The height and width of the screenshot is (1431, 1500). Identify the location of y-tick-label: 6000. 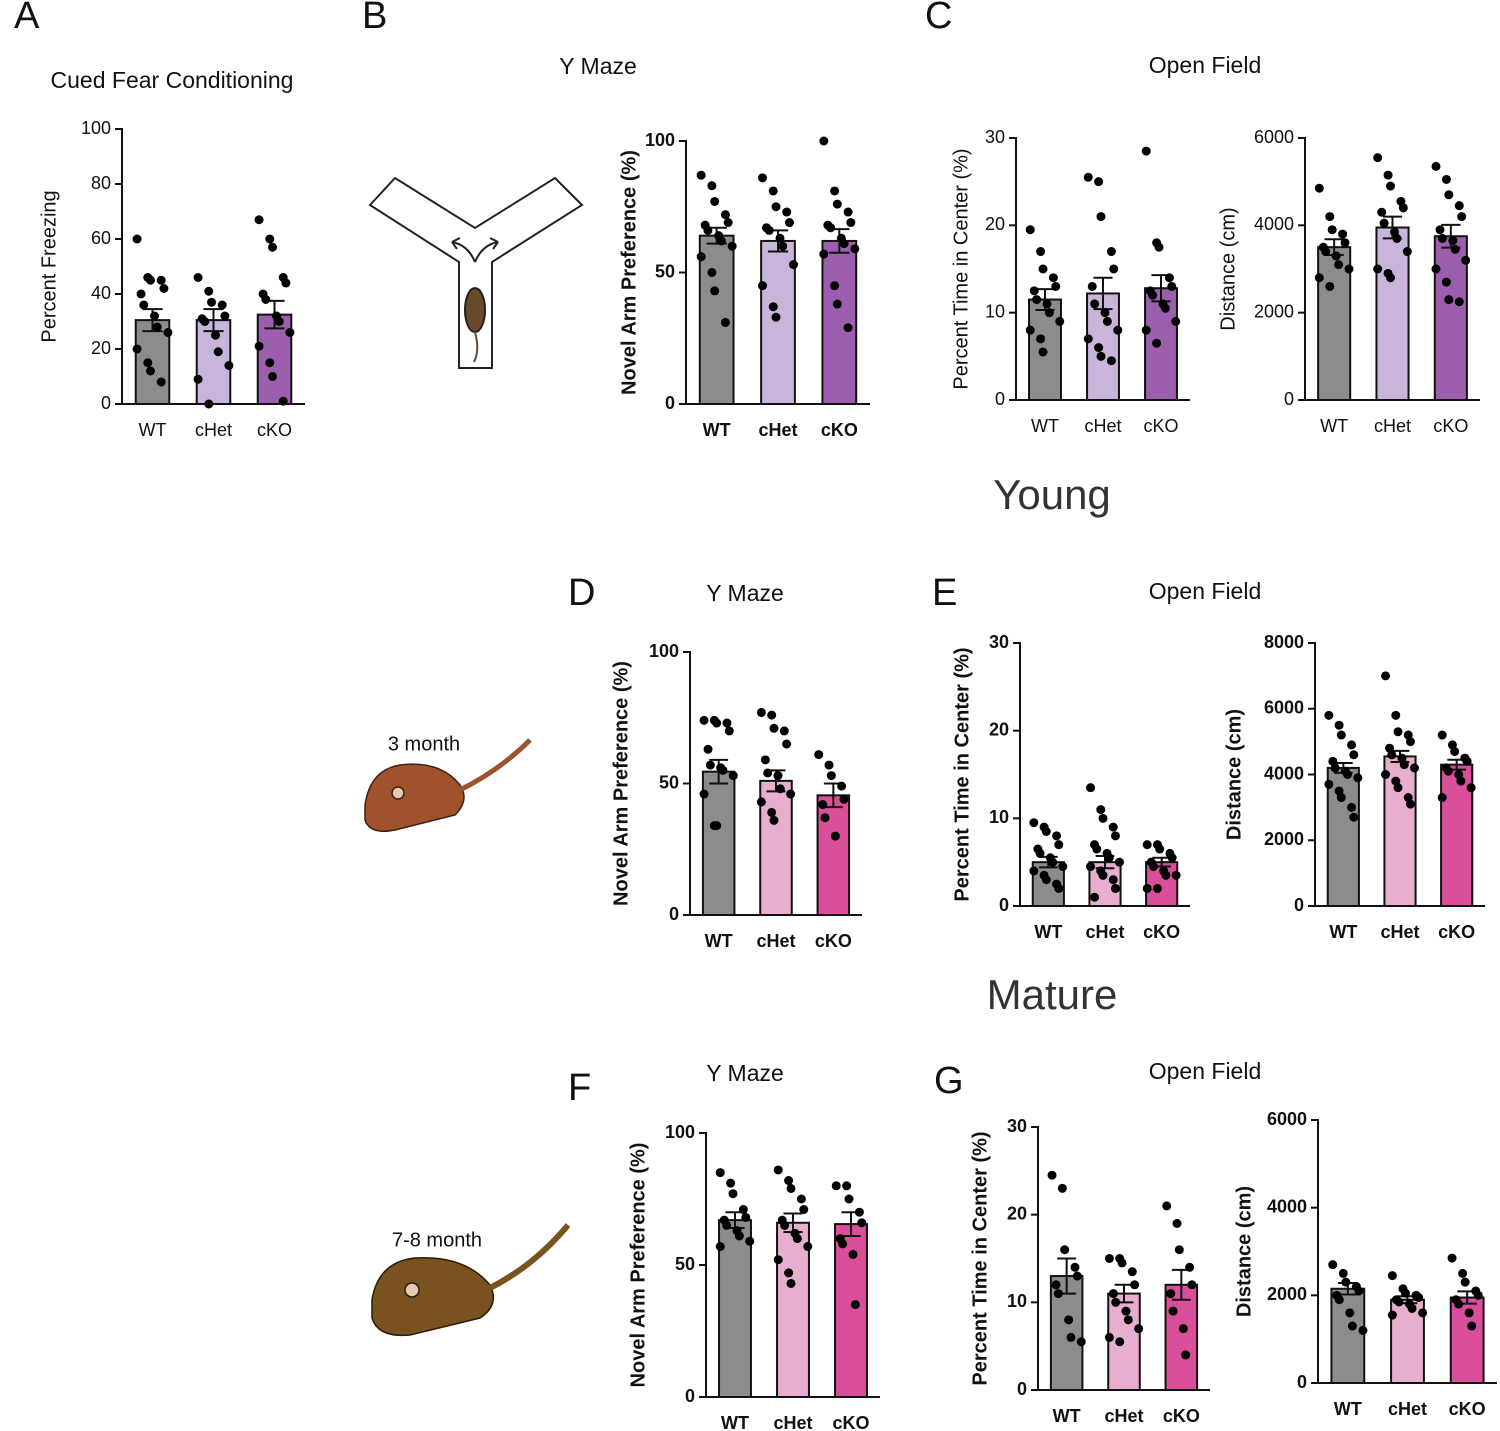
(1287, 1119).